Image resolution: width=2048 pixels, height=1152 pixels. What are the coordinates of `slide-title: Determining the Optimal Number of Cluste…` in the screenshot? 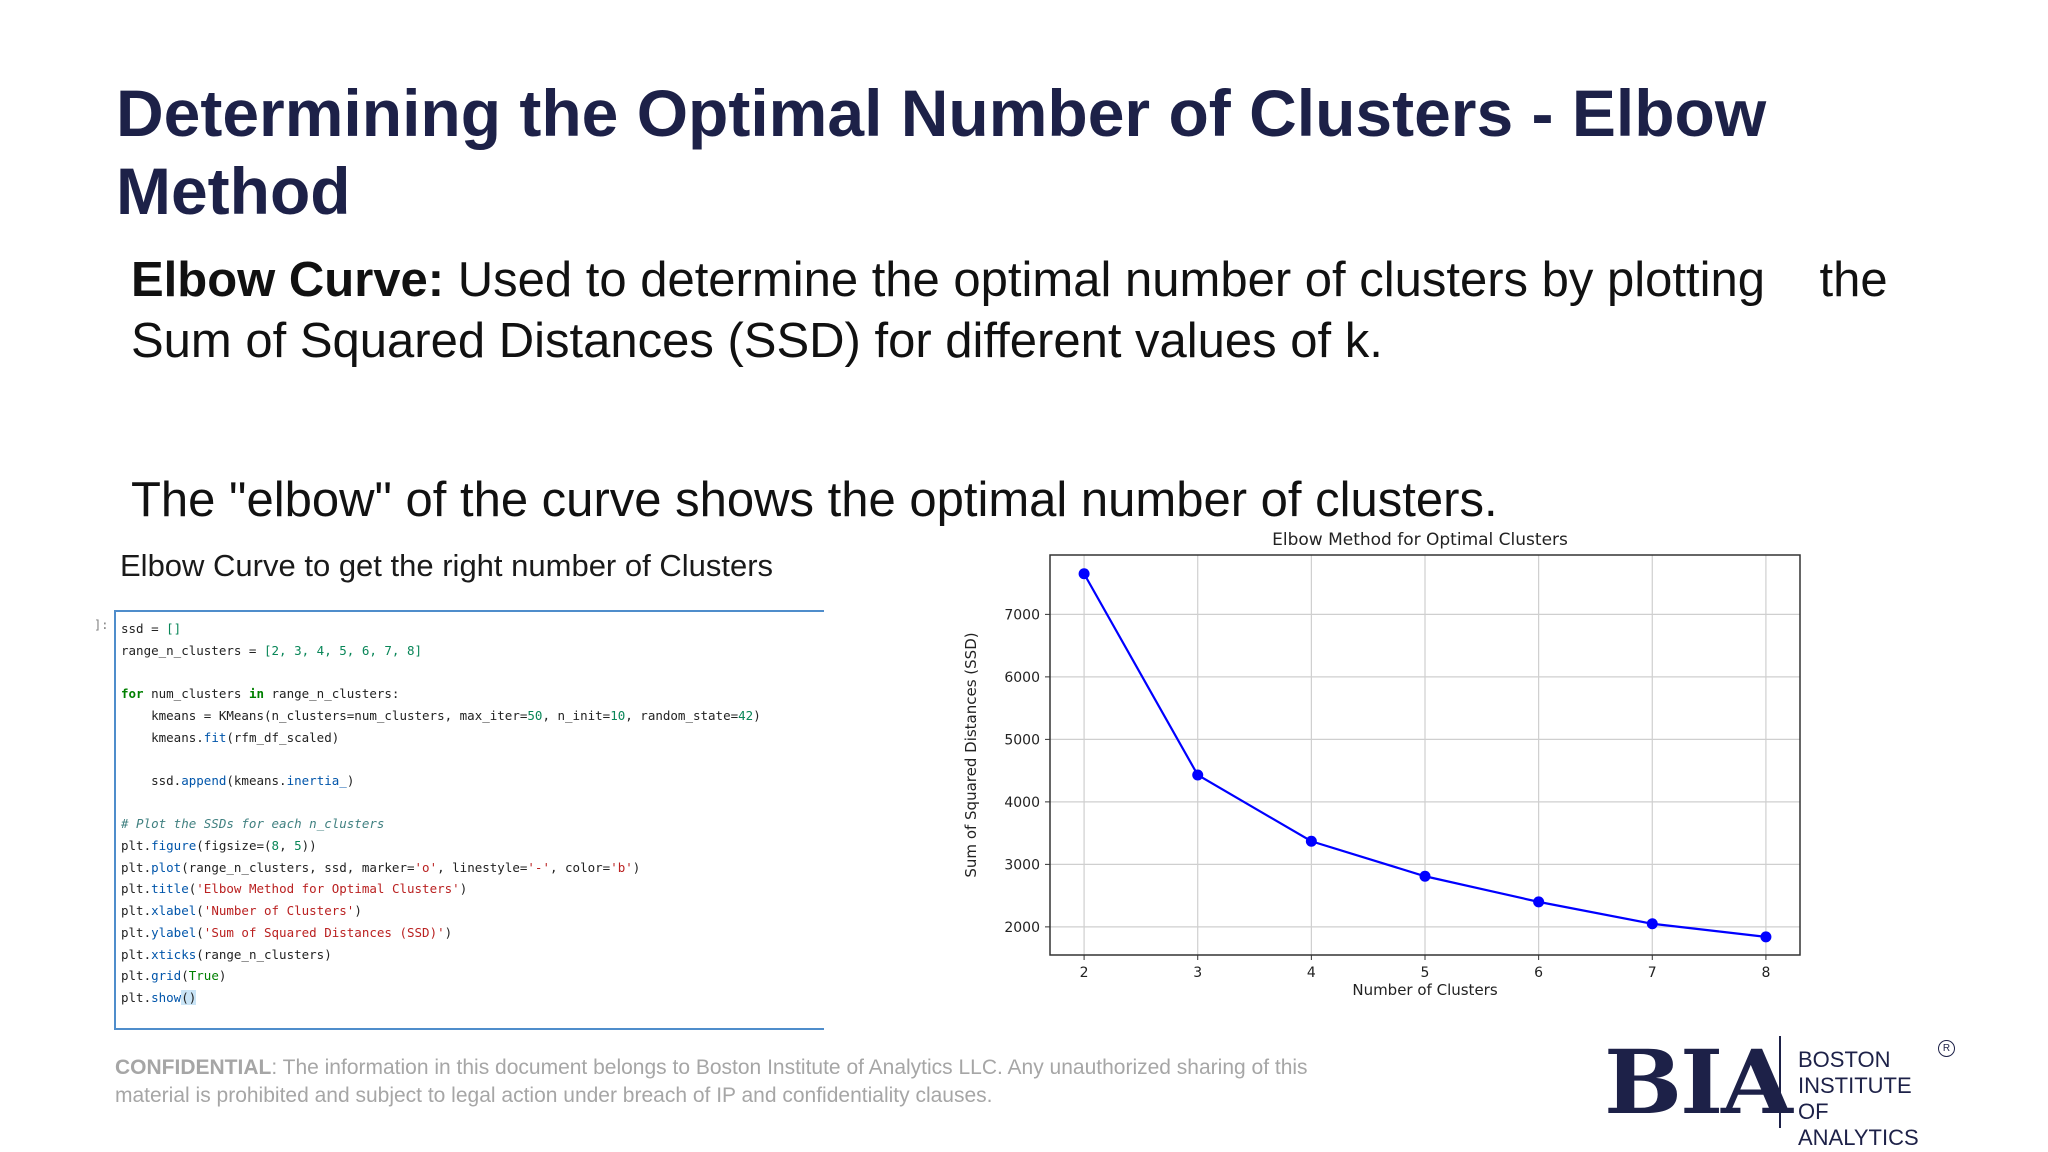 It's located at (941, 152).